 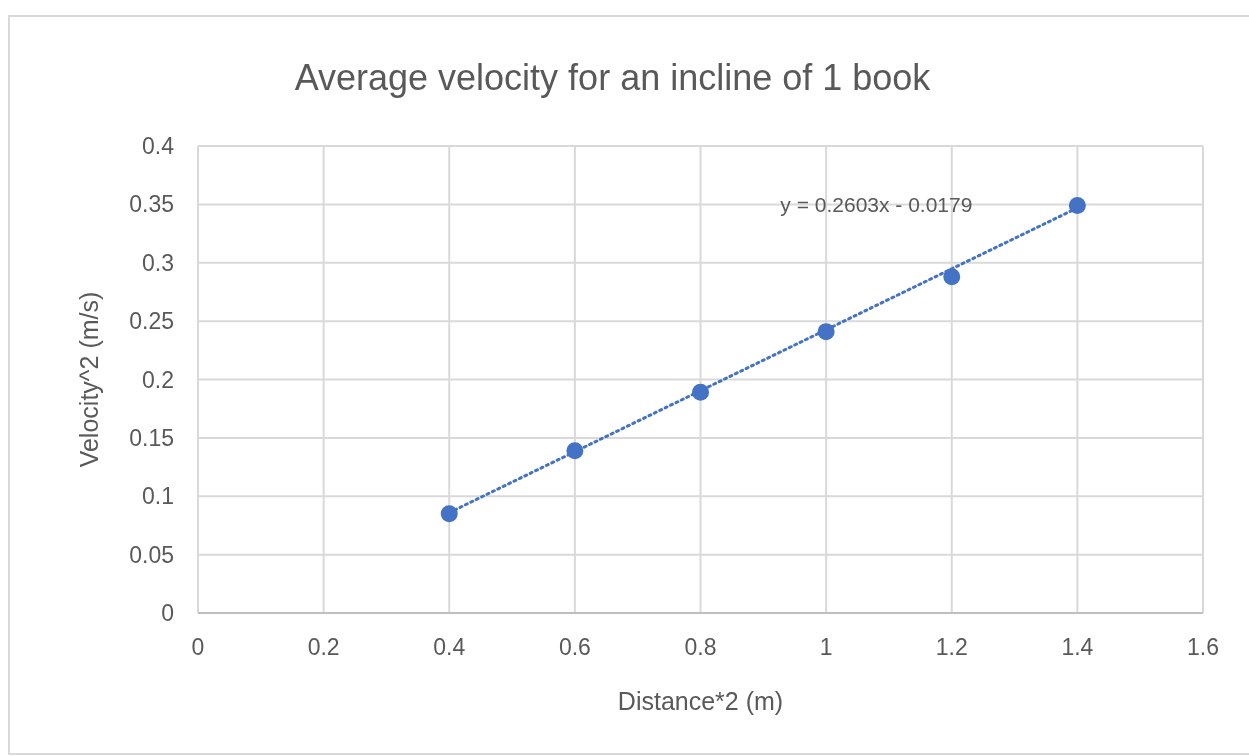 I want to click on y-tick-label: 0.4, so click(x=158, y=146).